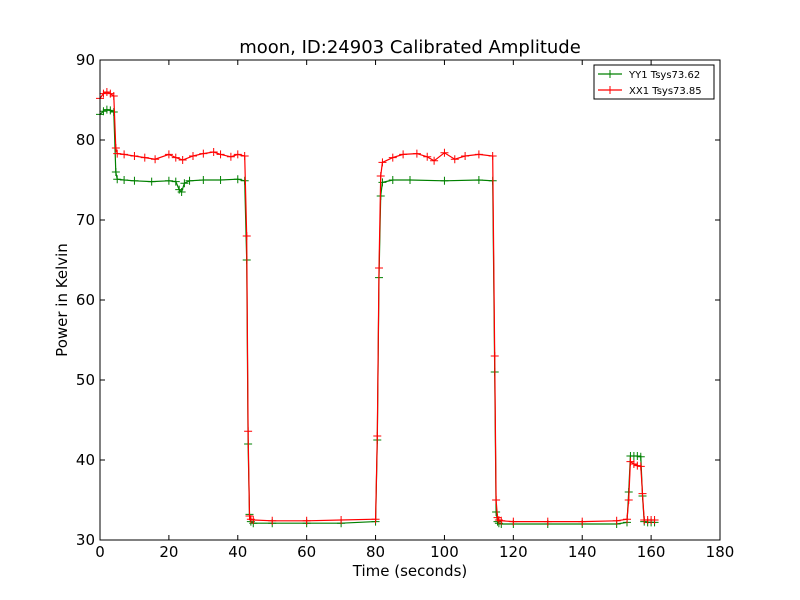 The height and width of the screenshot is (600, 800). I want to click on y-tick-label: 70, so click(85, 220).